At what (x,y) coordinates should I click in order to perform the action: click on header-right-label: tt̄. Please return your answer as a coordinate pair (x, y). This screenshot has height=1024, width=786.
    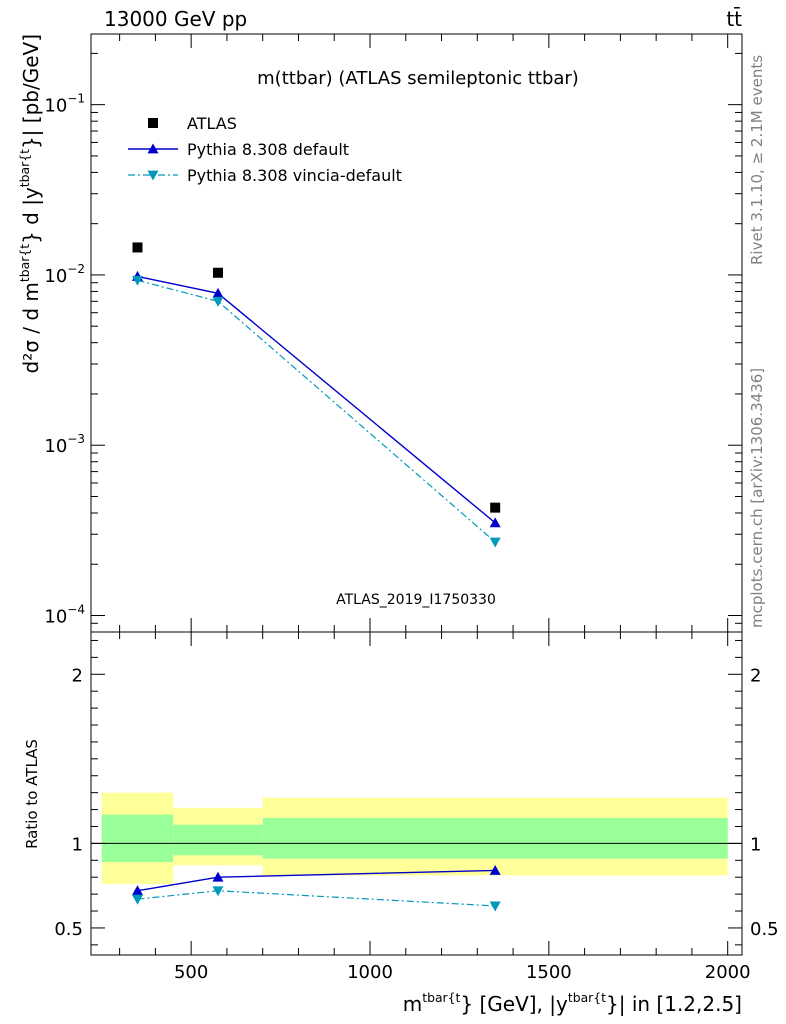
    Looking at the image, I should click on (734, 18).